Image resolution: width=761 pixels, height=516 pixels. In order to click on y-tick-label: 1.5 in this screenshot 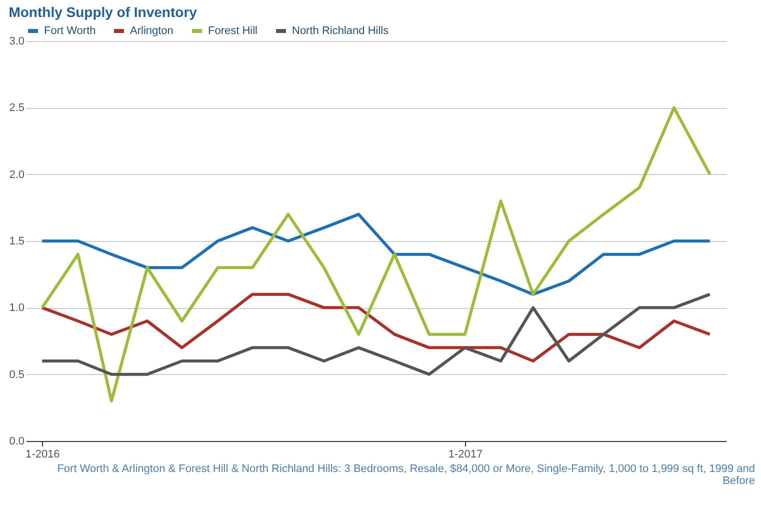, I will do `click(16, 242)`.